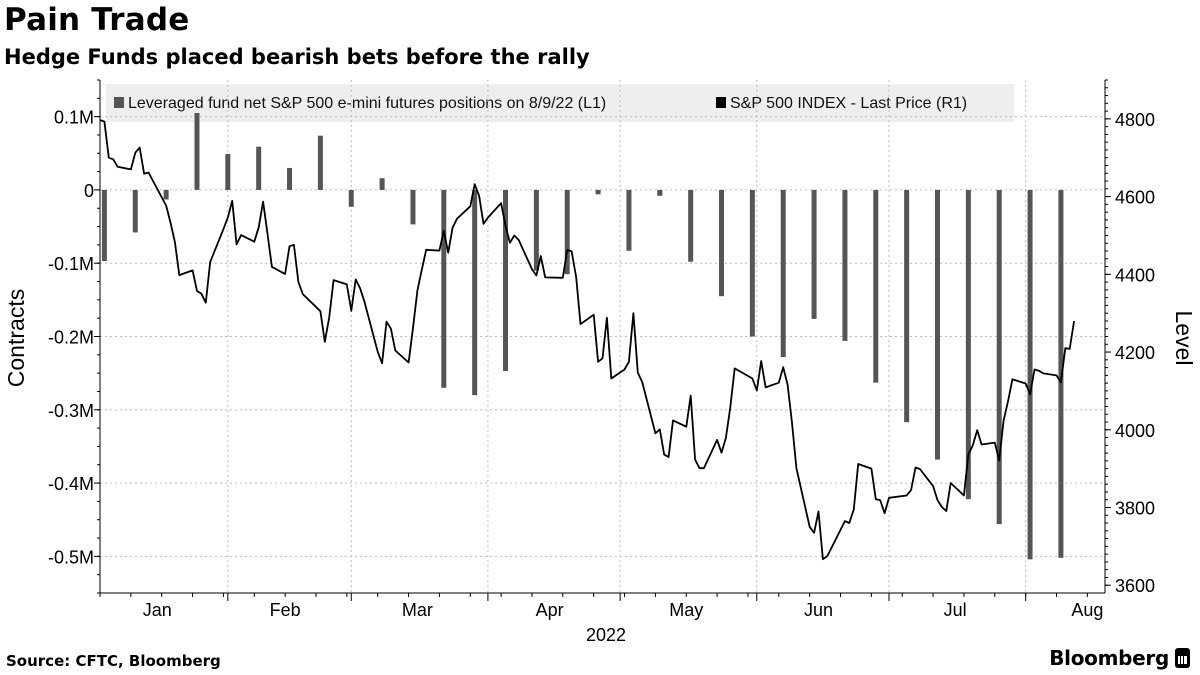 The width and height of the screenshot is (1200, 675). I want to click on x-month-label: Jan, so click(157, 610).